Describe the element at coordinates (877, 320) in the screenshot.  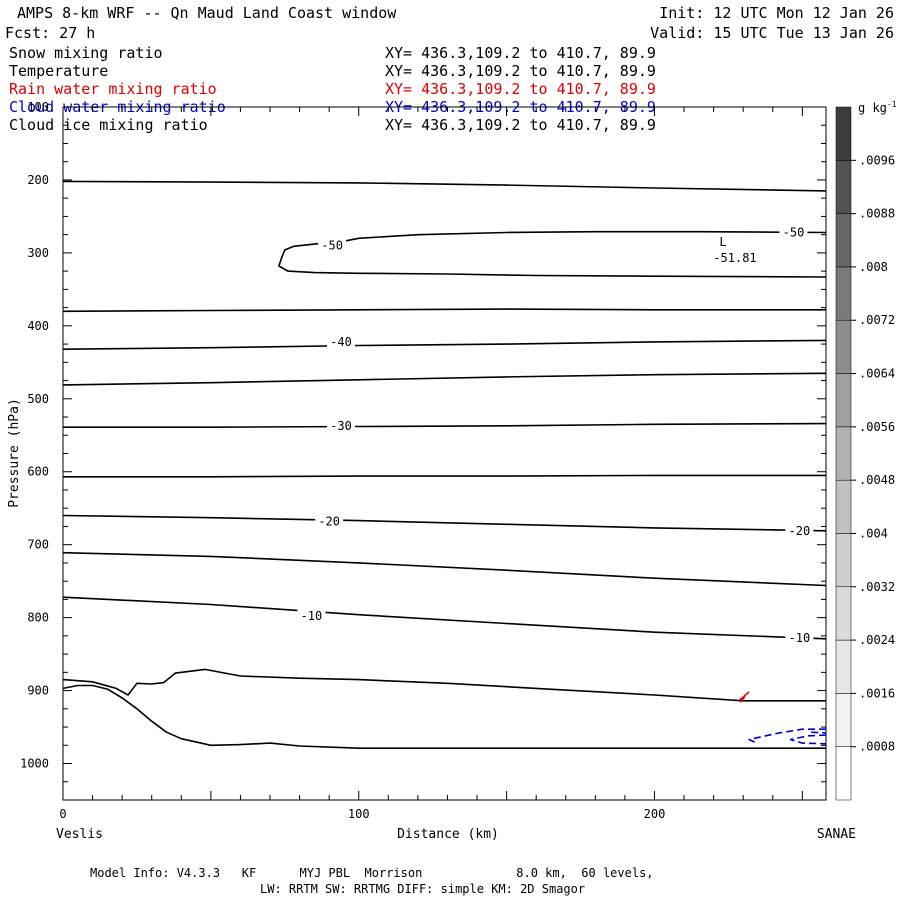
I see `colorbar-label: .0072` at that location.